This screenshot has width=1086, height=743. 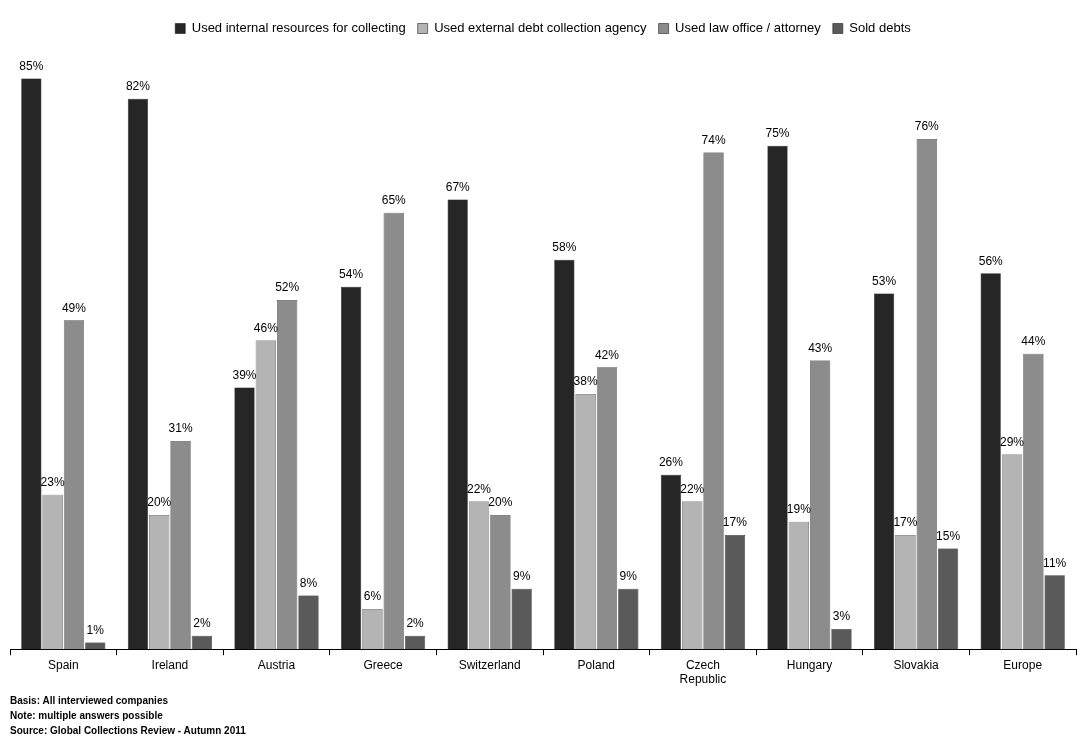 What do you see at coordinates (180, 428) in the screenshot?
I see `data-label: 31%` at bounding box center [180, 428].